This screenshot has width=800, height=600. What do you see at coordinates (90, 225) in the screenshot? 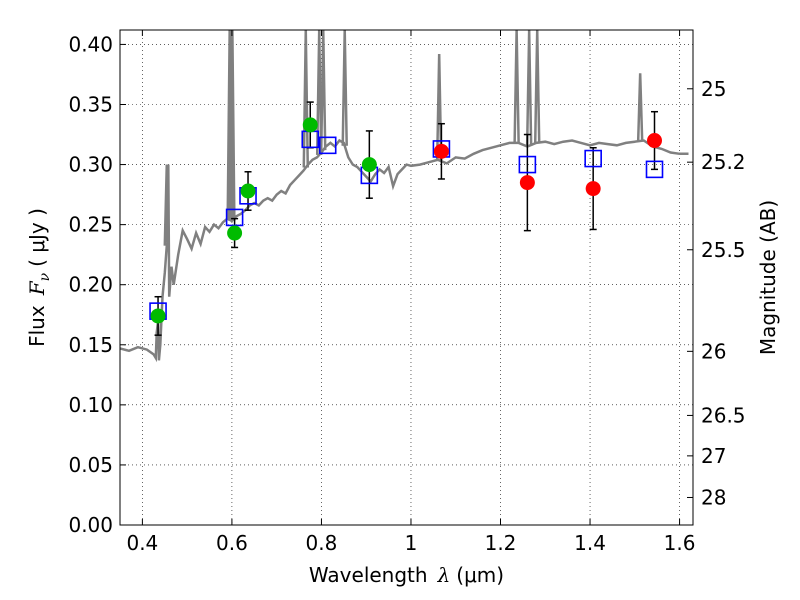
I see `y-tick-label: 0.25` at bounding box center [90, 225].